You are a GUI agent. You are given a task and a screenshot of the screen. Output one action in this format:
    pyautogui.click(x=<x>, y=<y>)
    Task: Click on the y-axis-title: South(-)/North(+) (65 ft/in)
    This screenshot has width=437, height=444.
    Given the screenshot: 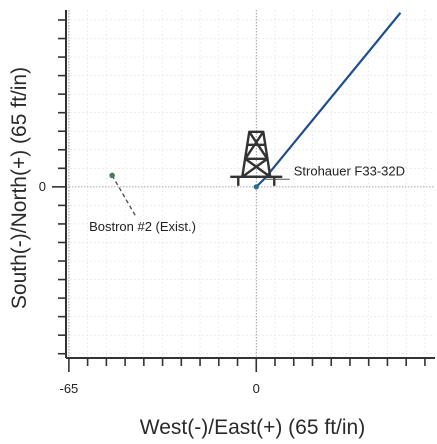 What is the action you would take?
    pyautogui.click(x=19, y=188)
    